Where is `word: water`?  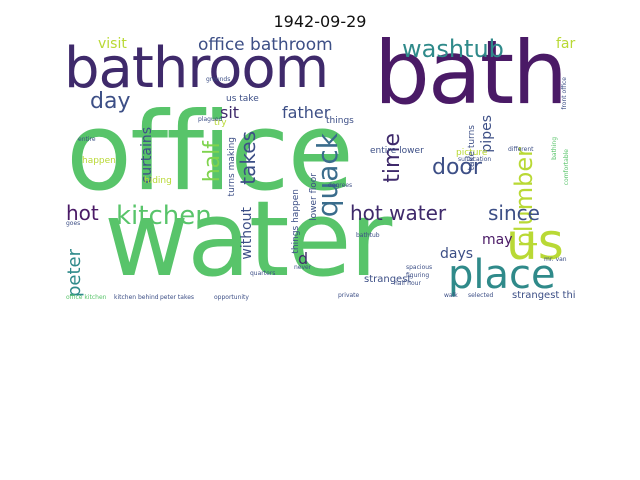 word: water is located at coordinates (248, 239).